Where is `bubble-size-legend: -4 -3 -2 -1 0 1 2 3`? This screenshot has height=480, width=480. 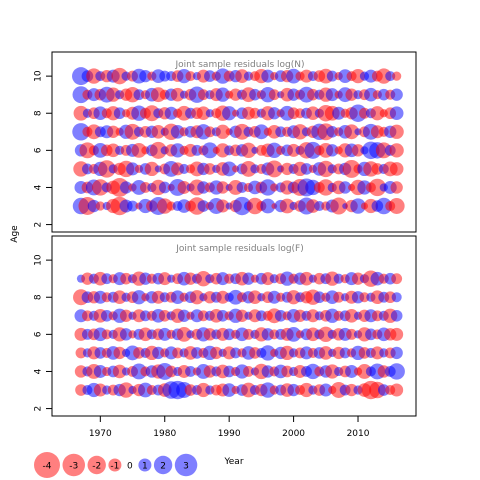 bubble-size-legend: -4 -3 -2 -1 0 1 2 3 is located at coordinates (116, 465).